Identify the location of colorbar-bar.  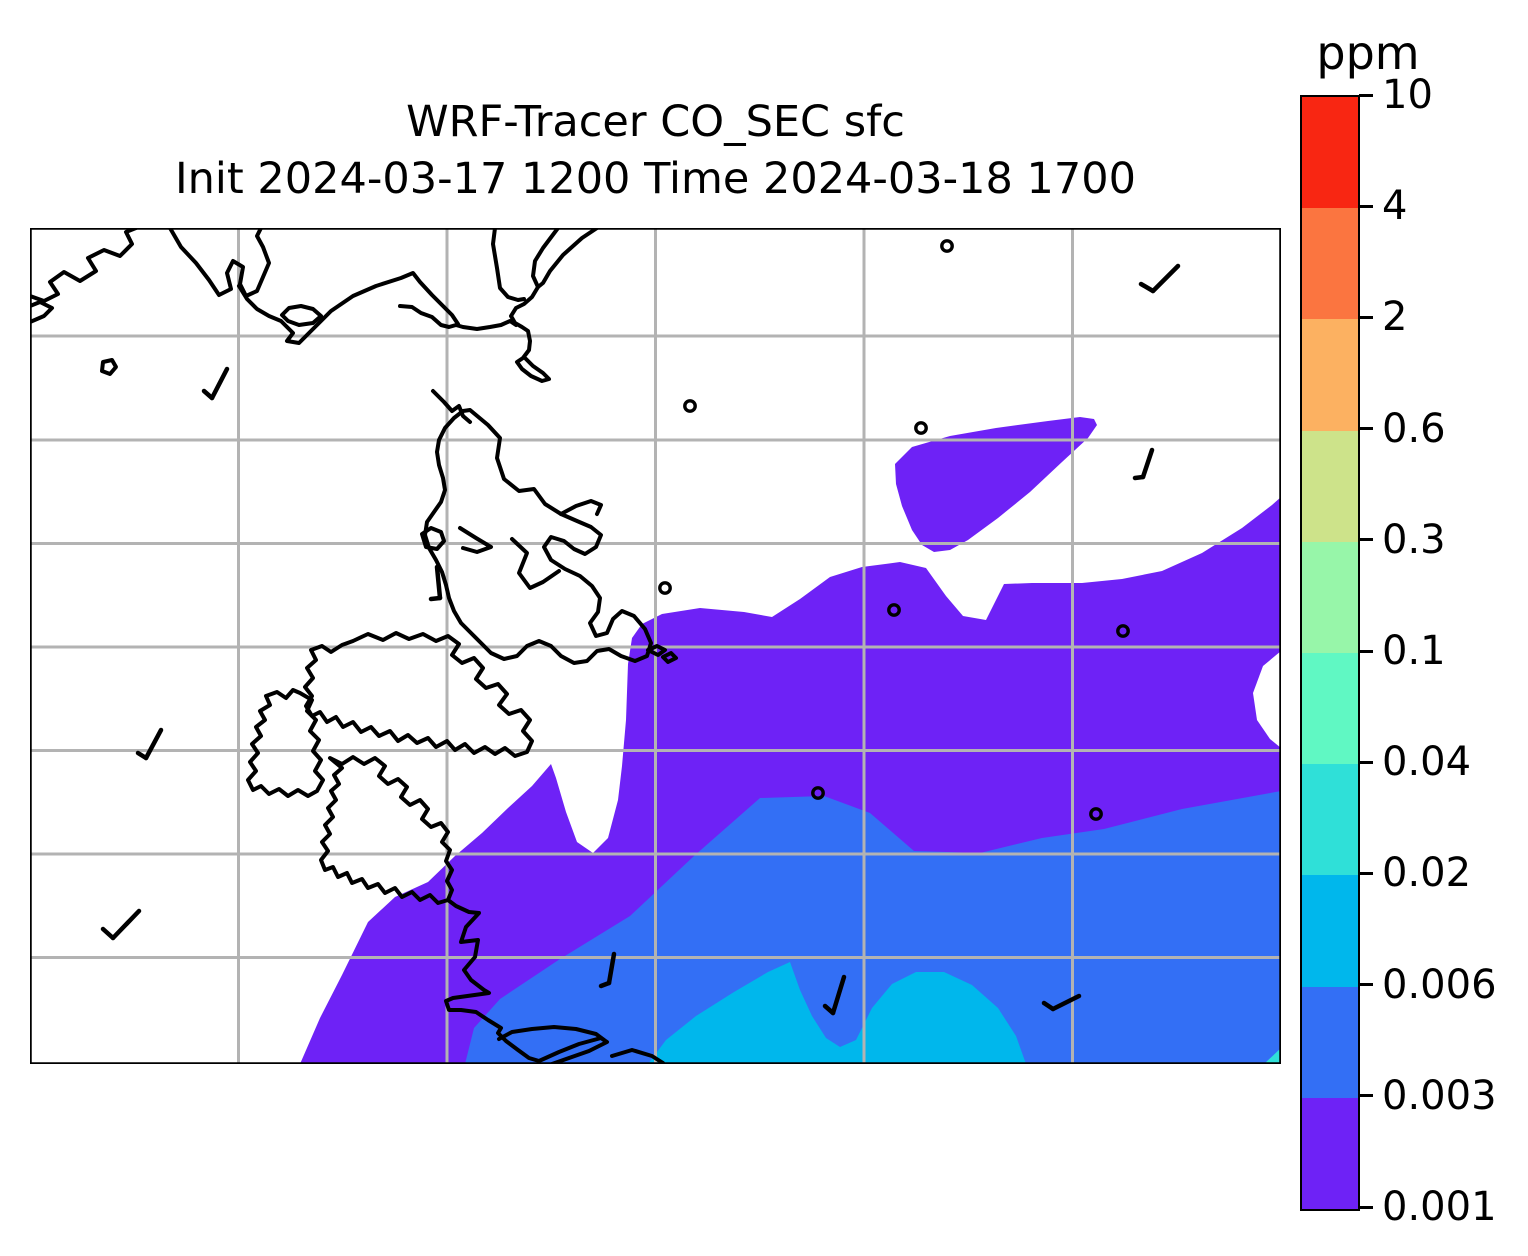
(1330, 653).